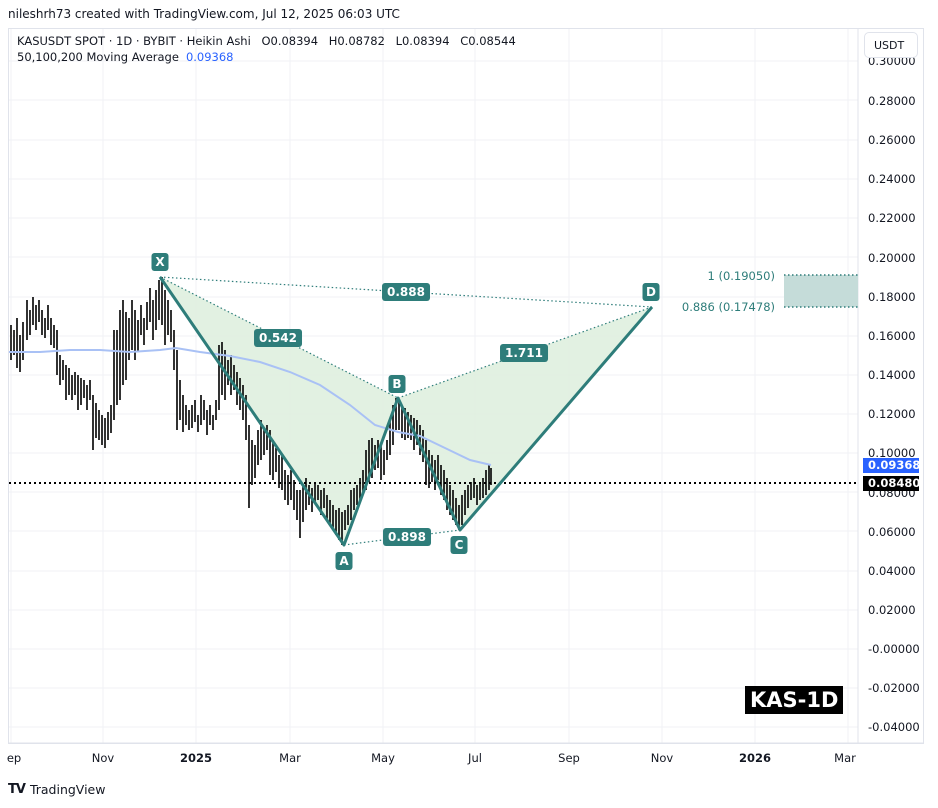 The image size is (938, 808). What do you see at coordinates (892, 610) in the screenshot?
I see `price-tick: 0.02000` at bounding box center [892, 610].